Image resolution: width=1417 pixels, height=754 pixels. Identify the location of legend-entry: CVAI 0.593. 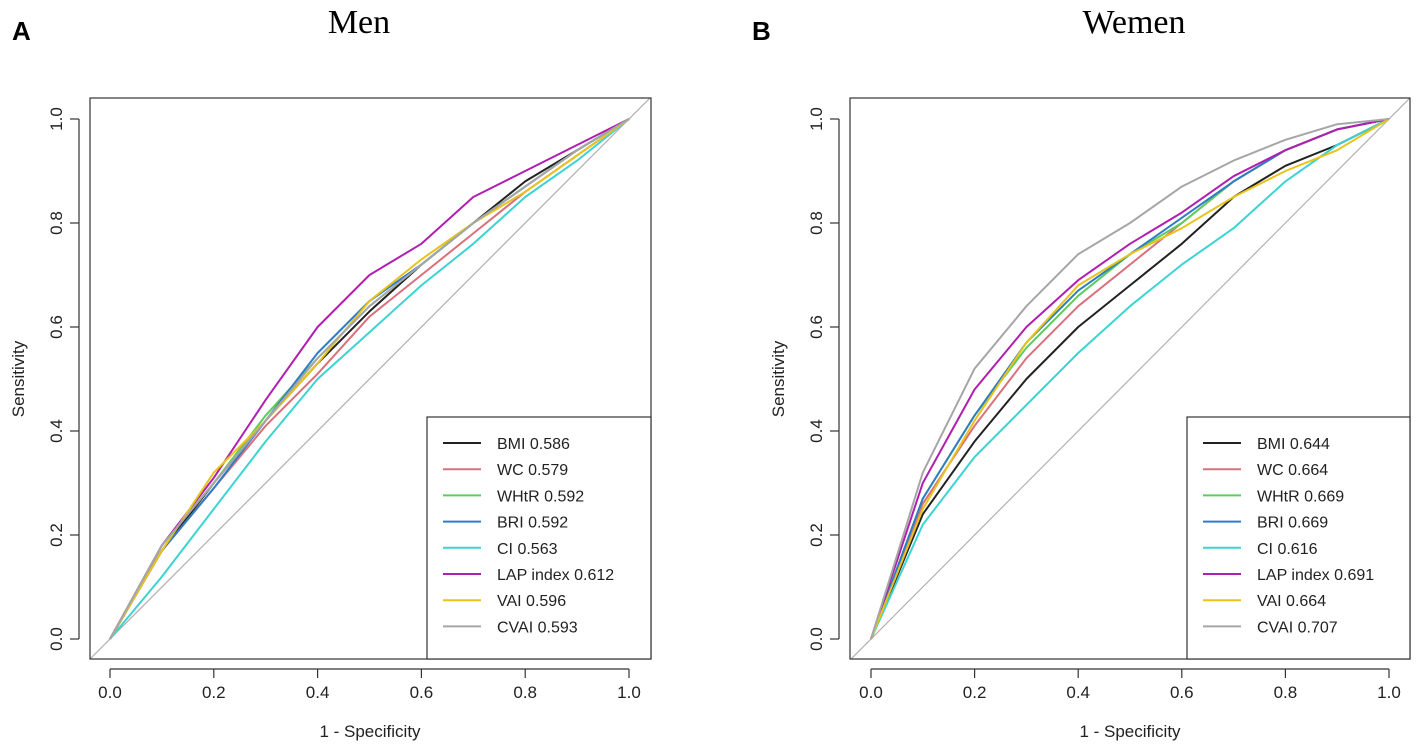
(537, 627).